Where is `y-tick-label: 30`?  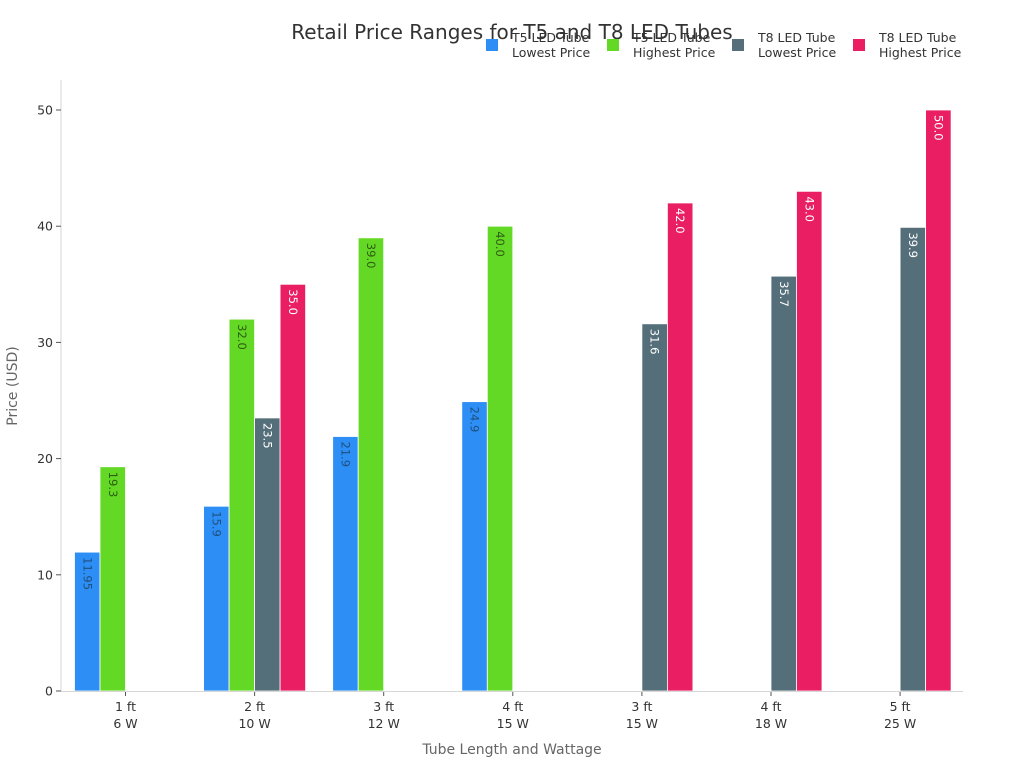 y-tick-label: 30 is located at coordinates (45, 342).